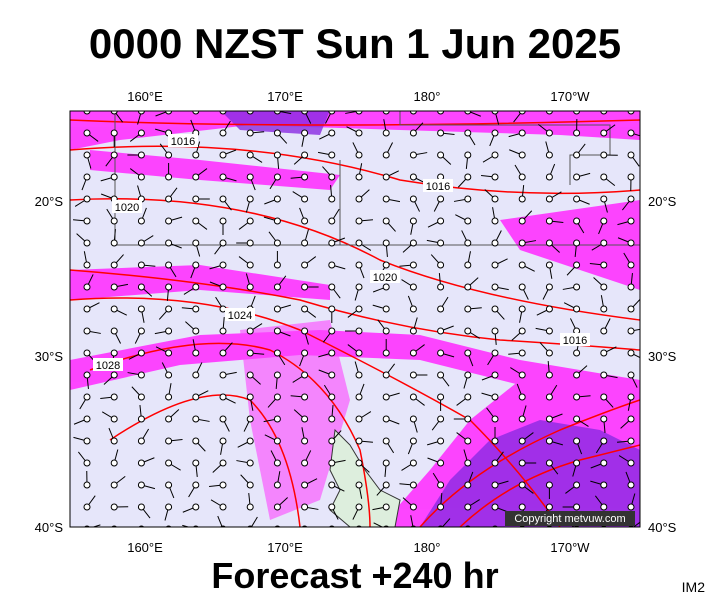  Describe the element at coordinates (285, 547) in the screenshot. I see `lon-label: 170°E` at that location.